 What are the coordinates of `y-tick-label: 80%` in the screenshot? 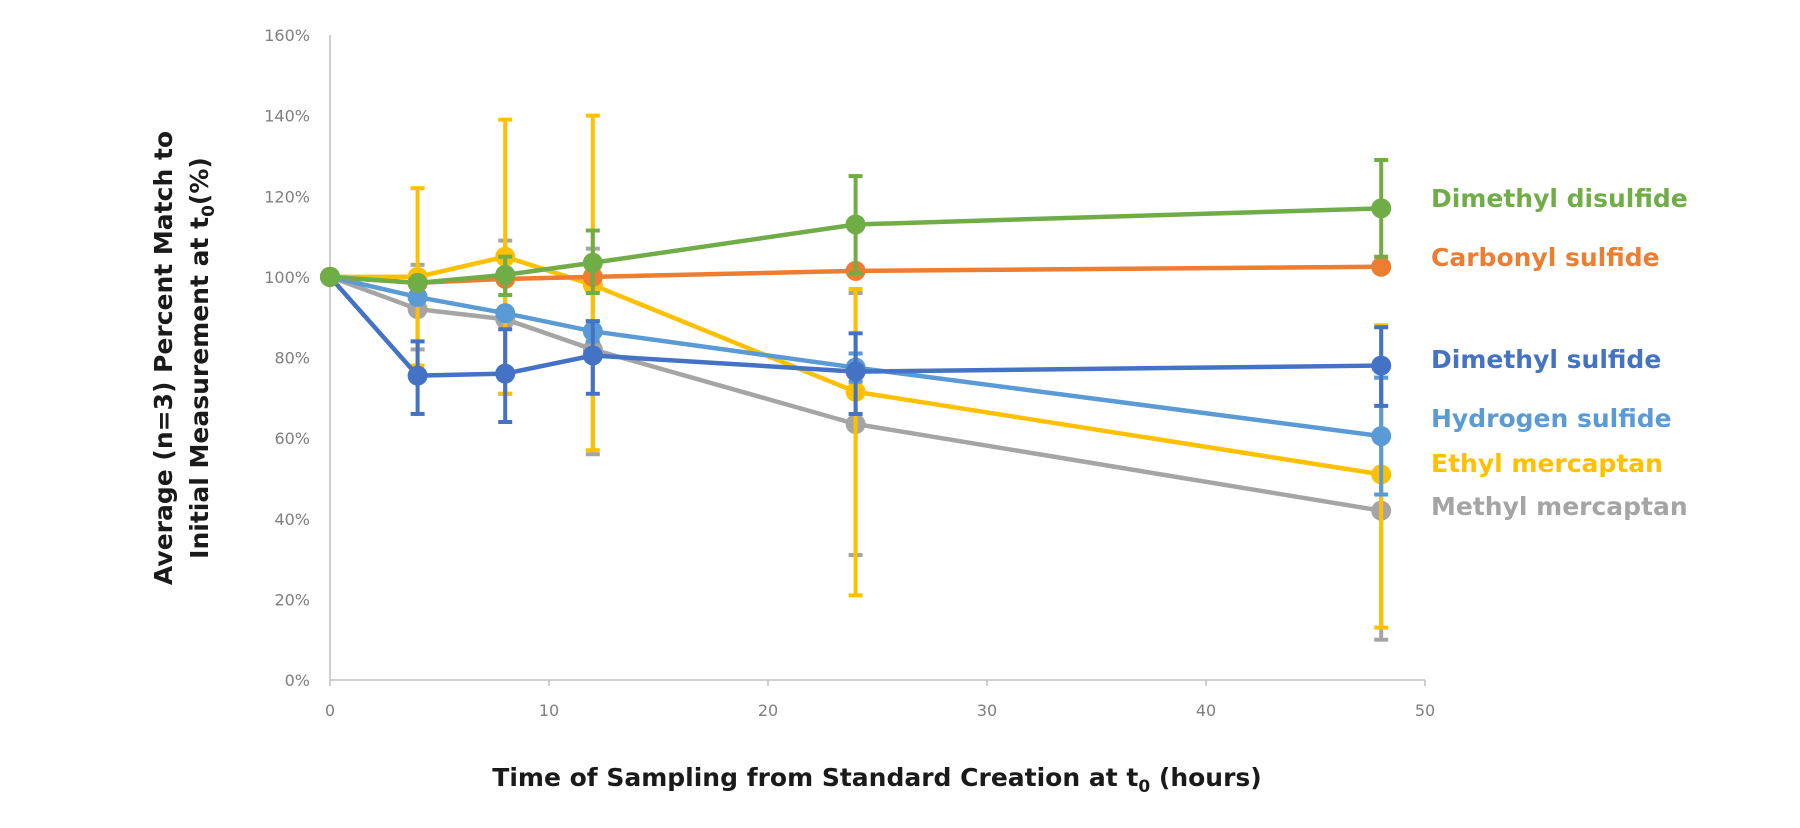 It's located at (292, 358).